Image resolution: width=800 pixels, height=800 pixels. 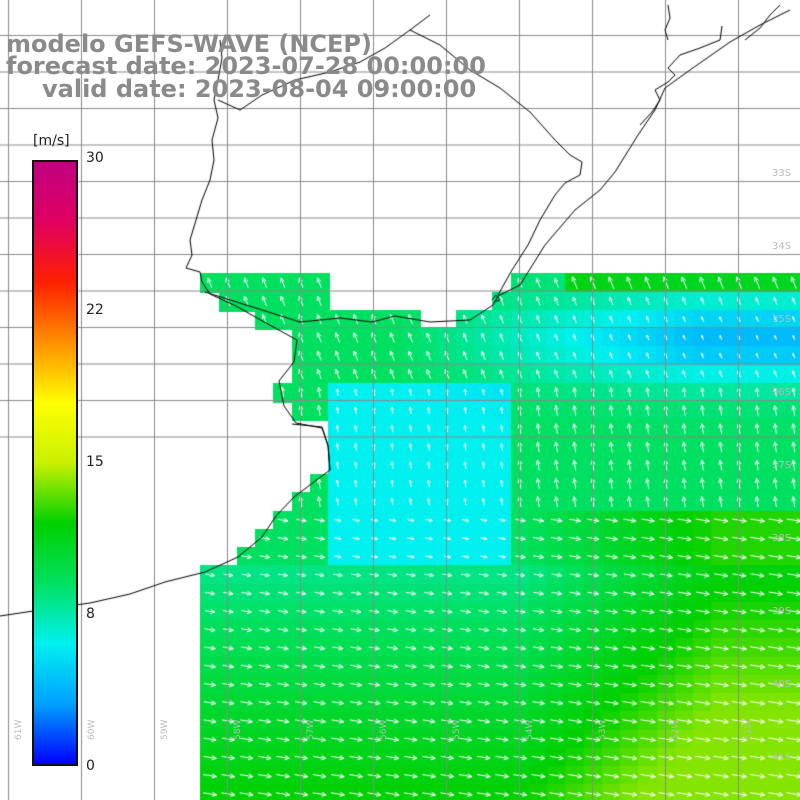 I want to click on lat-label-33s: 33S, so click(x=782, y=173).